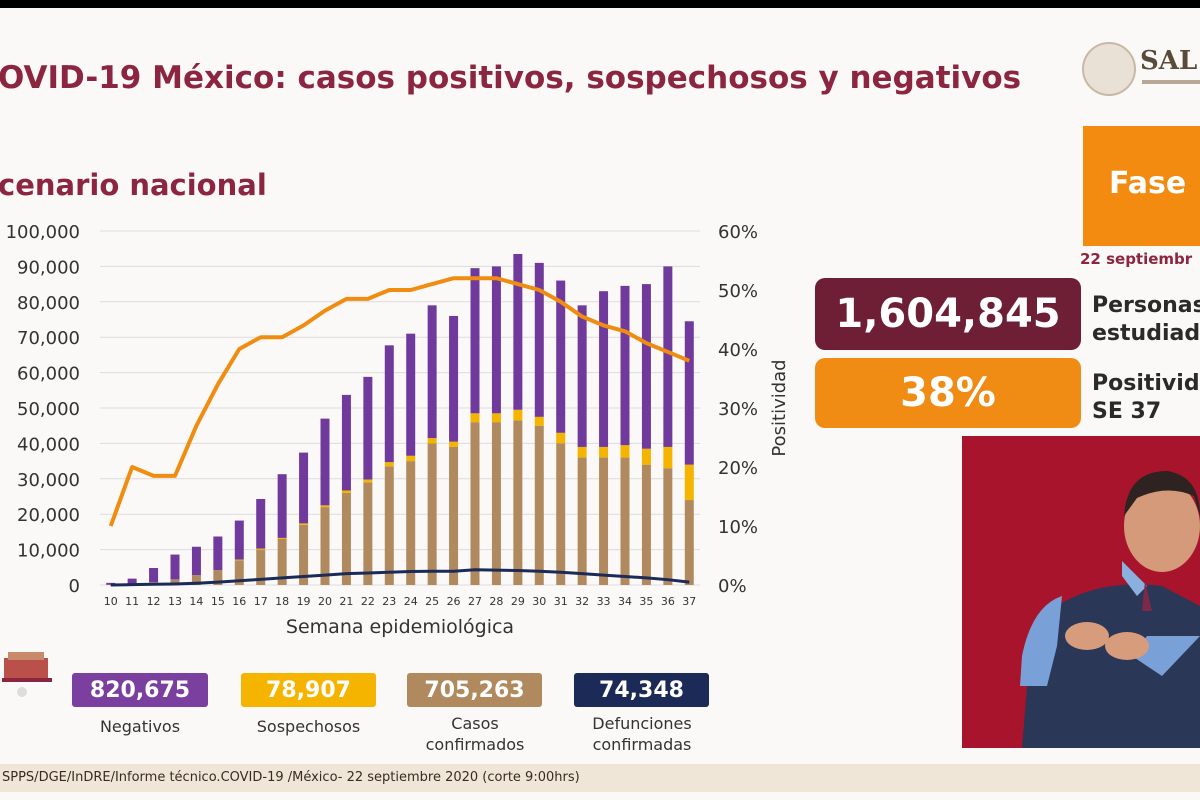 The height and width of the screenshot is (800, 1200). I want to click on positividad-label-line1: Positivid, so click(1146, 383).